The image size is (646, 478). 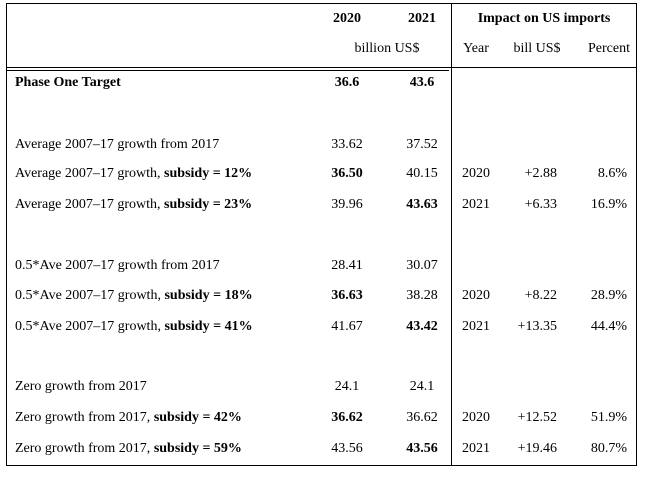 I want to click on row-value-2021: 38.28, so click(x=422, y=295).